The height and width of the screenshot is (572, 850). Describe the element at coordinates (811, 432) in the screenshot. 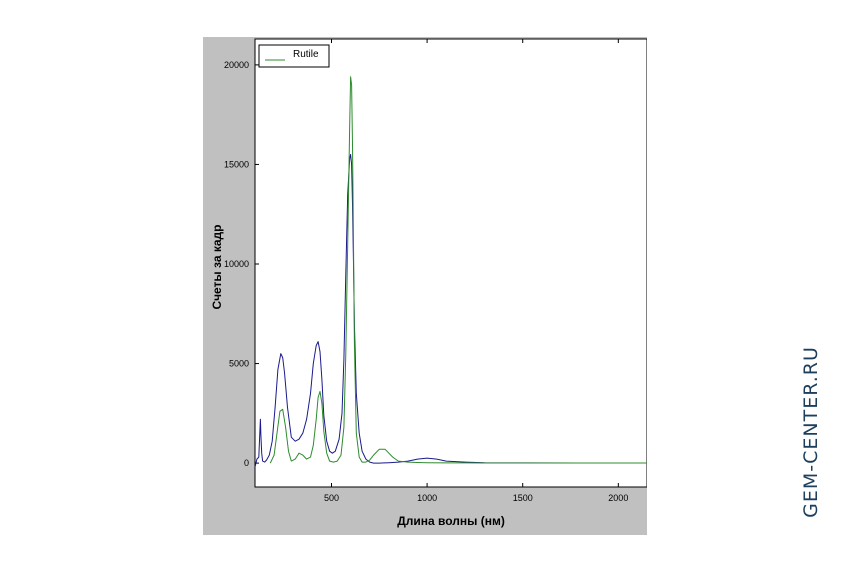

I see `site-watermark: GEM-CENTER.RU` at that location.